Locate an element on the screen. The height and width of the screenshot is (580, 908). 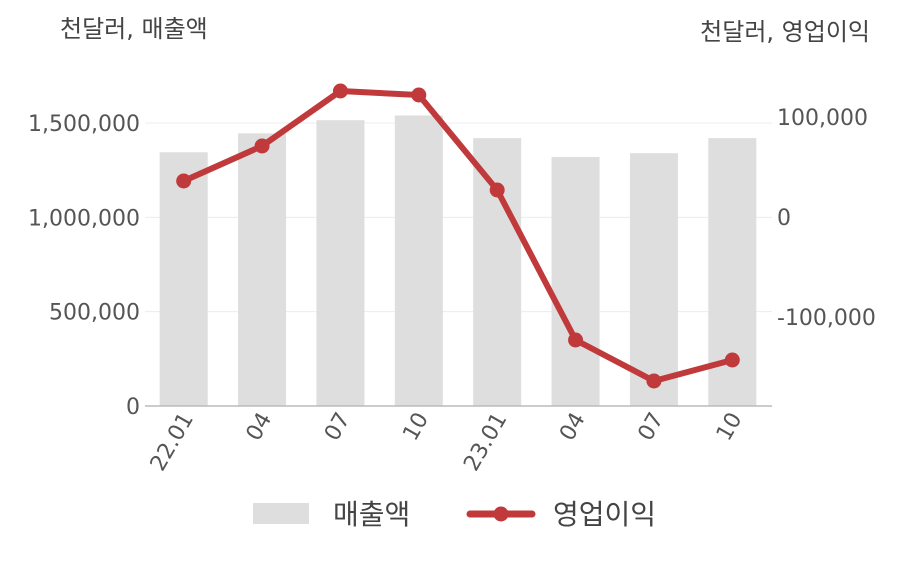
x-tick-label-5: 04 is located at coordinates (573, 427).